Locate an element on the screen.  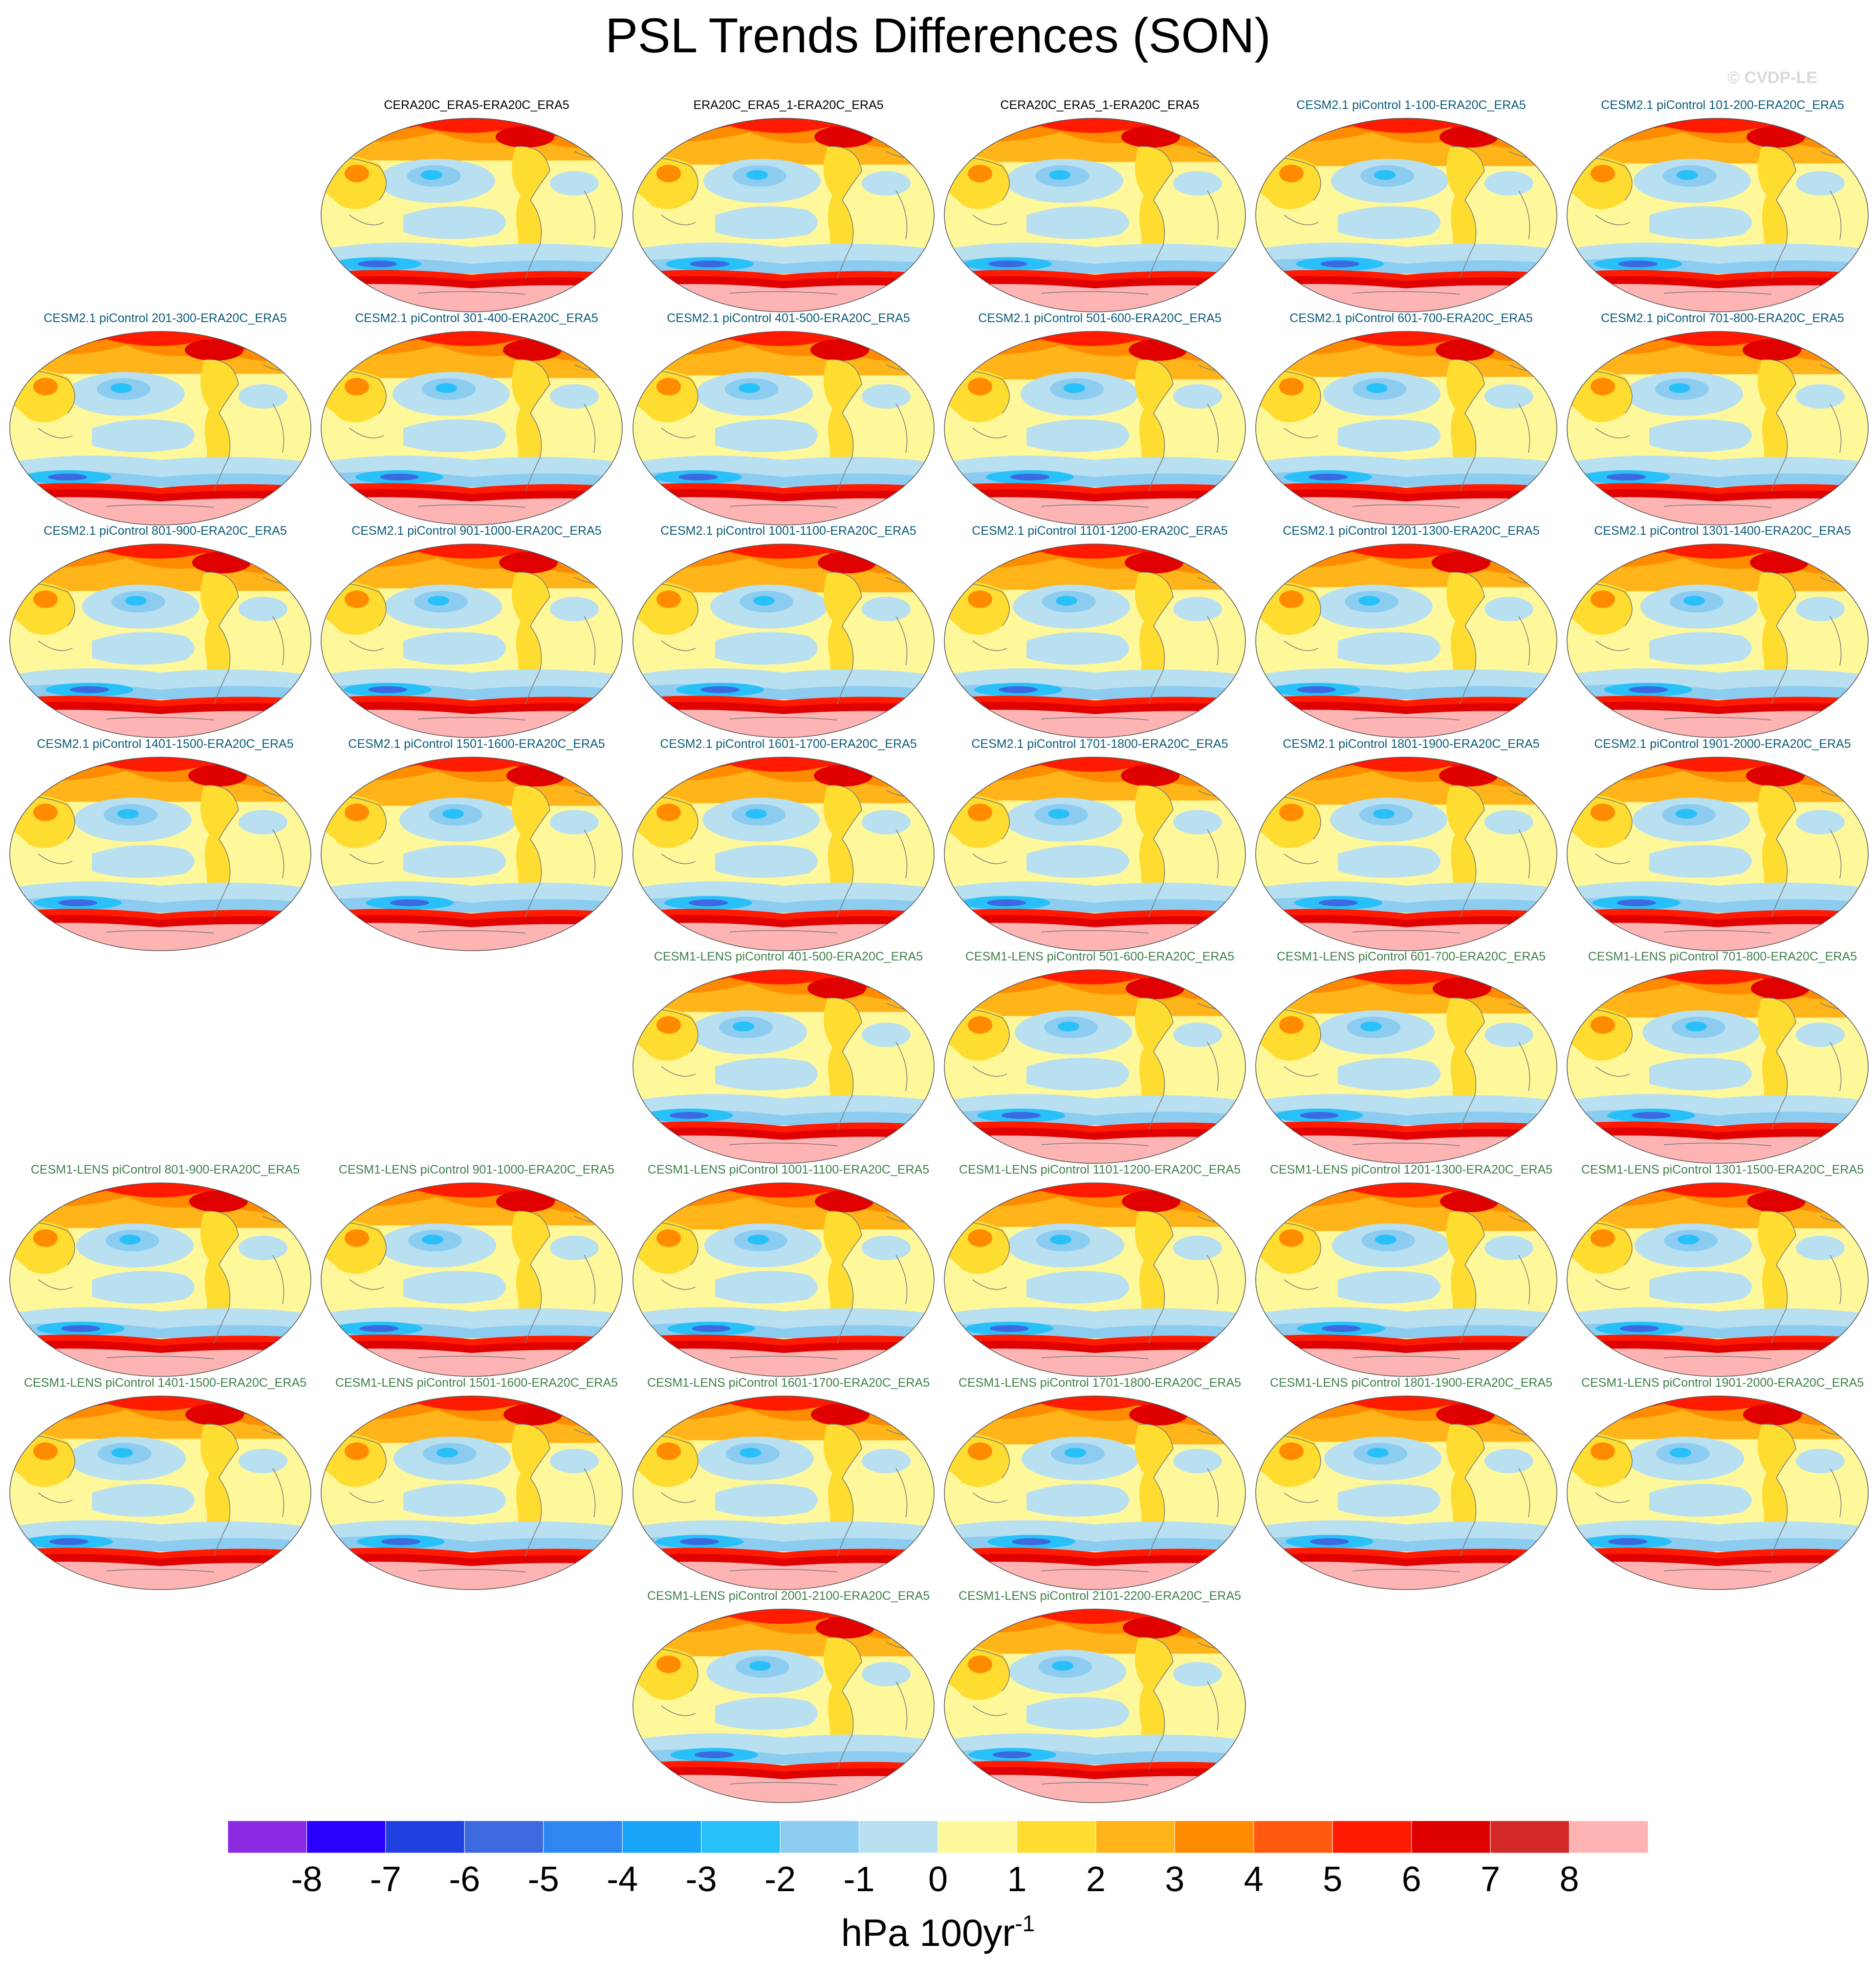
colorbar-tick-label: -8 is located at coordinates (307, 1879).